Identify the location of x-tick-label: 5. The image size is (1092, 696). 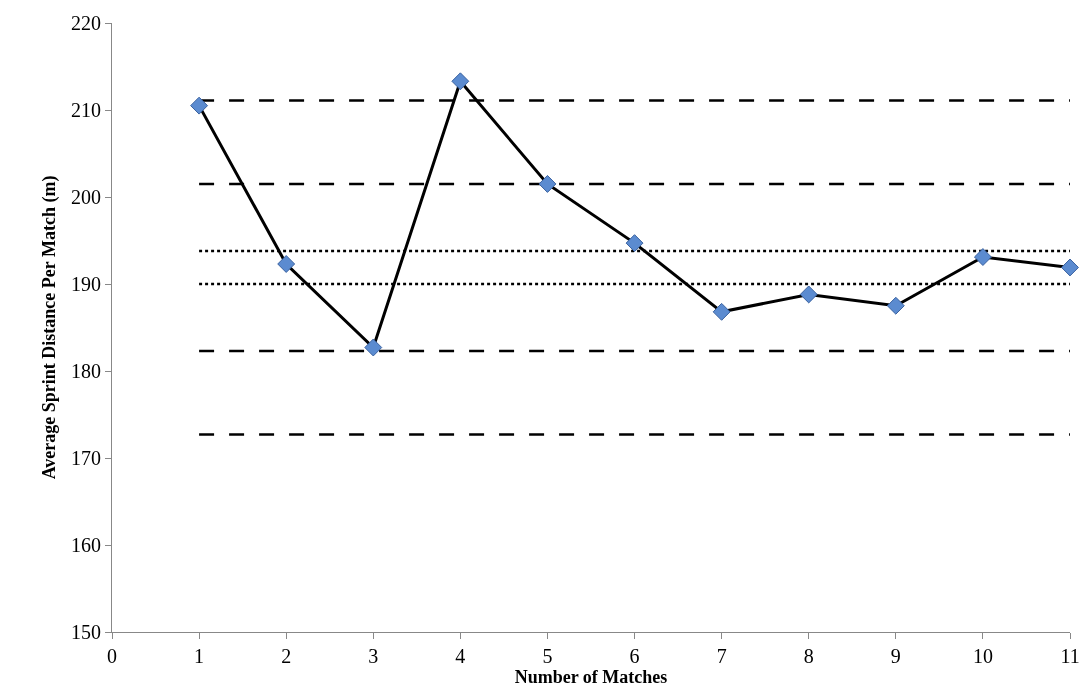
(547, 656).